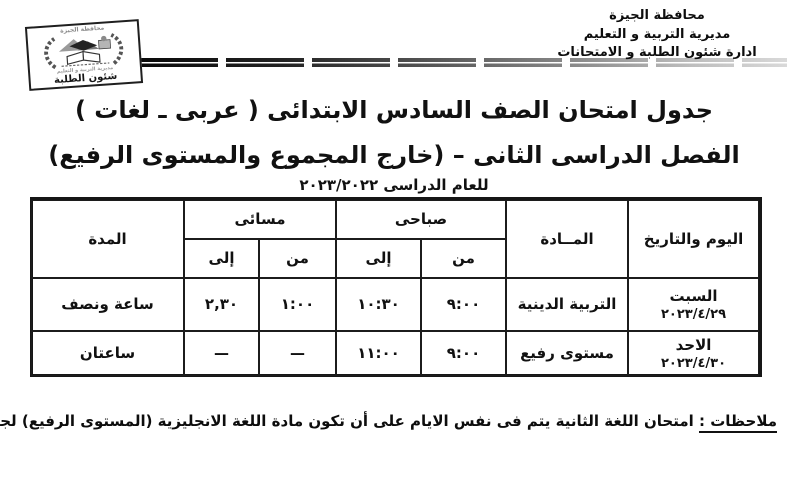 The width and height of the screenshot is (790, 484). I want to click on duration-cell: ساعتان, so click(108, 353).